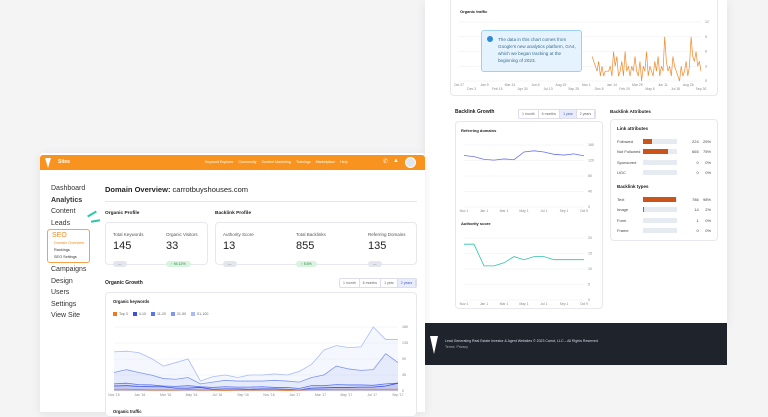 The height and width of the screenshot is (417, 768). What do you see at coordinates (138, 189) in the screenshot?
I see `page-title-prefix: Domain Overview:` at bounding box center [138, 189].